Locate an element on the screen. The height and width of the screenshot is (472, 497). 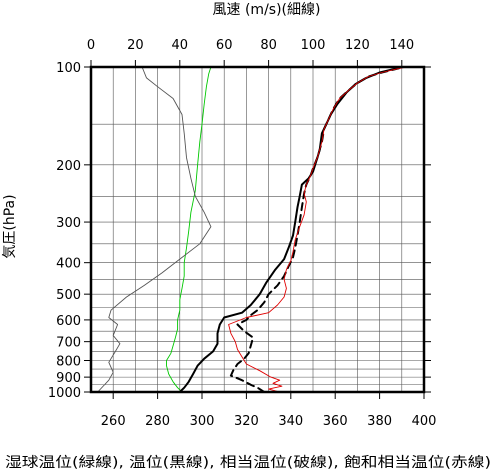
bottom-tick-label: 340 is located at coordinates (290, 421).